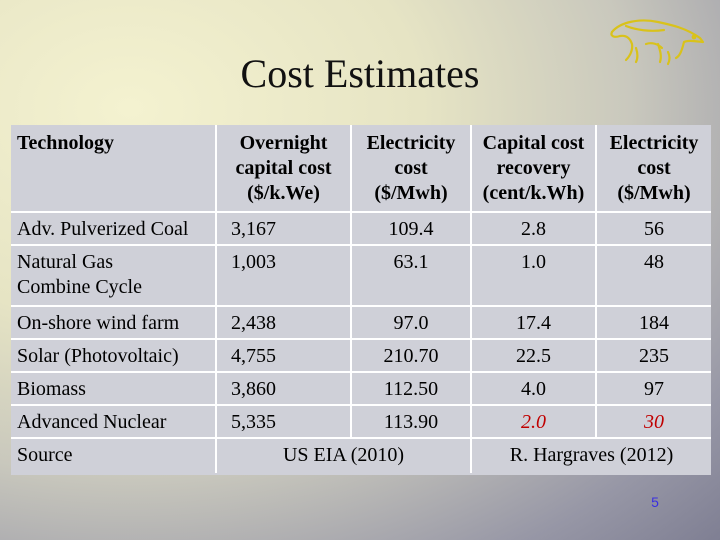 Image resolution: width=720 pixels, height=540 pixels. Describe the element at coordinates (114, 168) in the screenshot. I see `header-technology: Technology` at that location.